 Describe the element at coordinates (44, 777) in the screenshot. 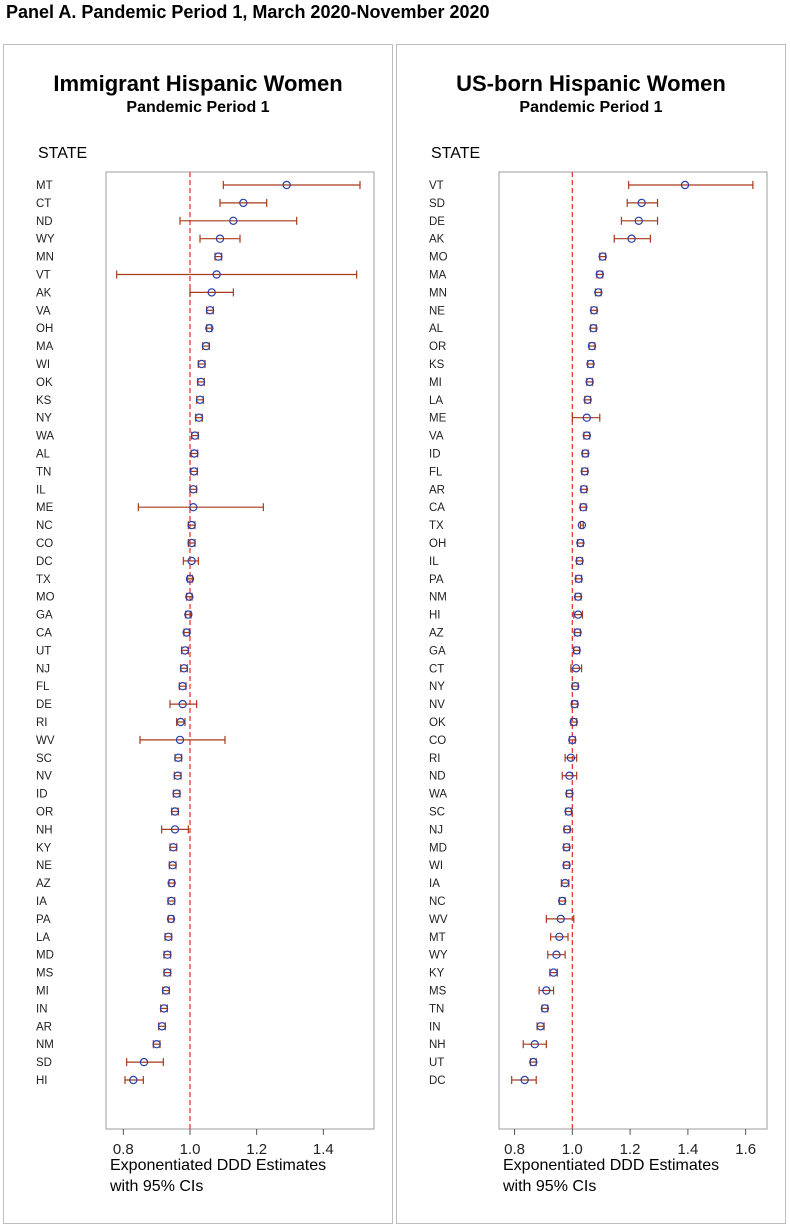

I see `state-label-nv: NV` at that location.